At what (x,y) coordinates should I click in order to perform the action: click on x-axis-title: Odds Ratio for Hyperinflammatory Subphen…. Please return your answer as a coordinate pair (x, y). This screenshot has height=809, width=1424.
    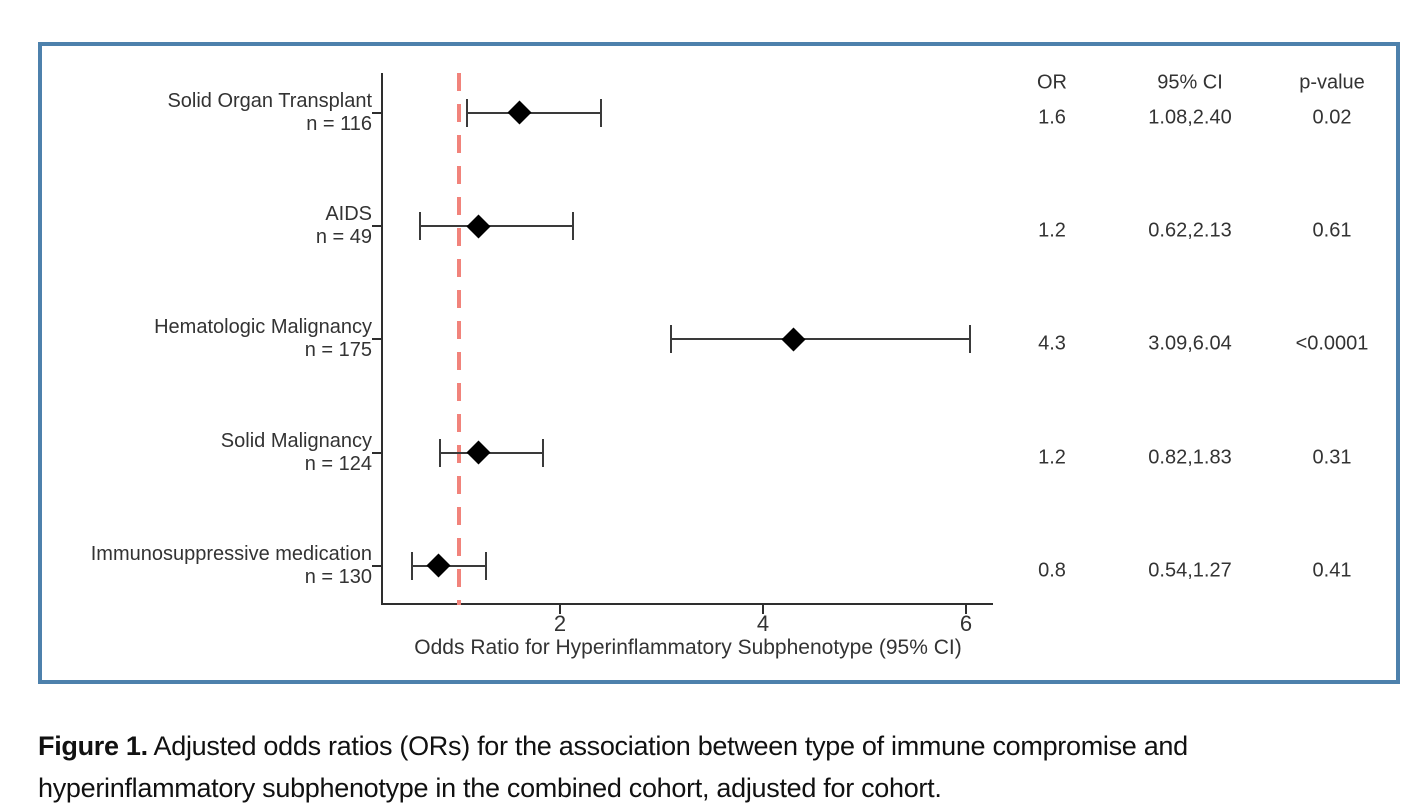
    Looking at the image, I should click on (688, 647).